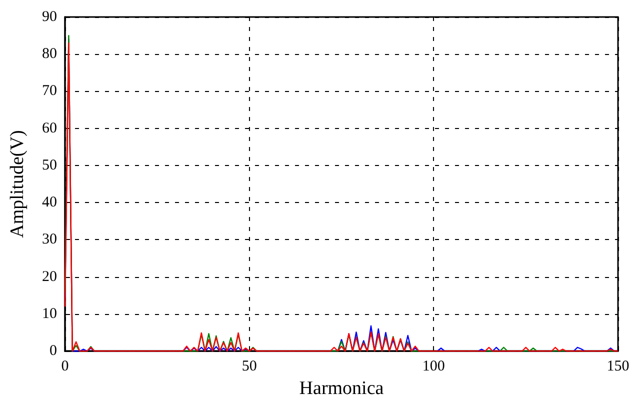 The width and height of the screenshot is (633, 403). I want to click on x-tick-label: 150, so click(618, 366).